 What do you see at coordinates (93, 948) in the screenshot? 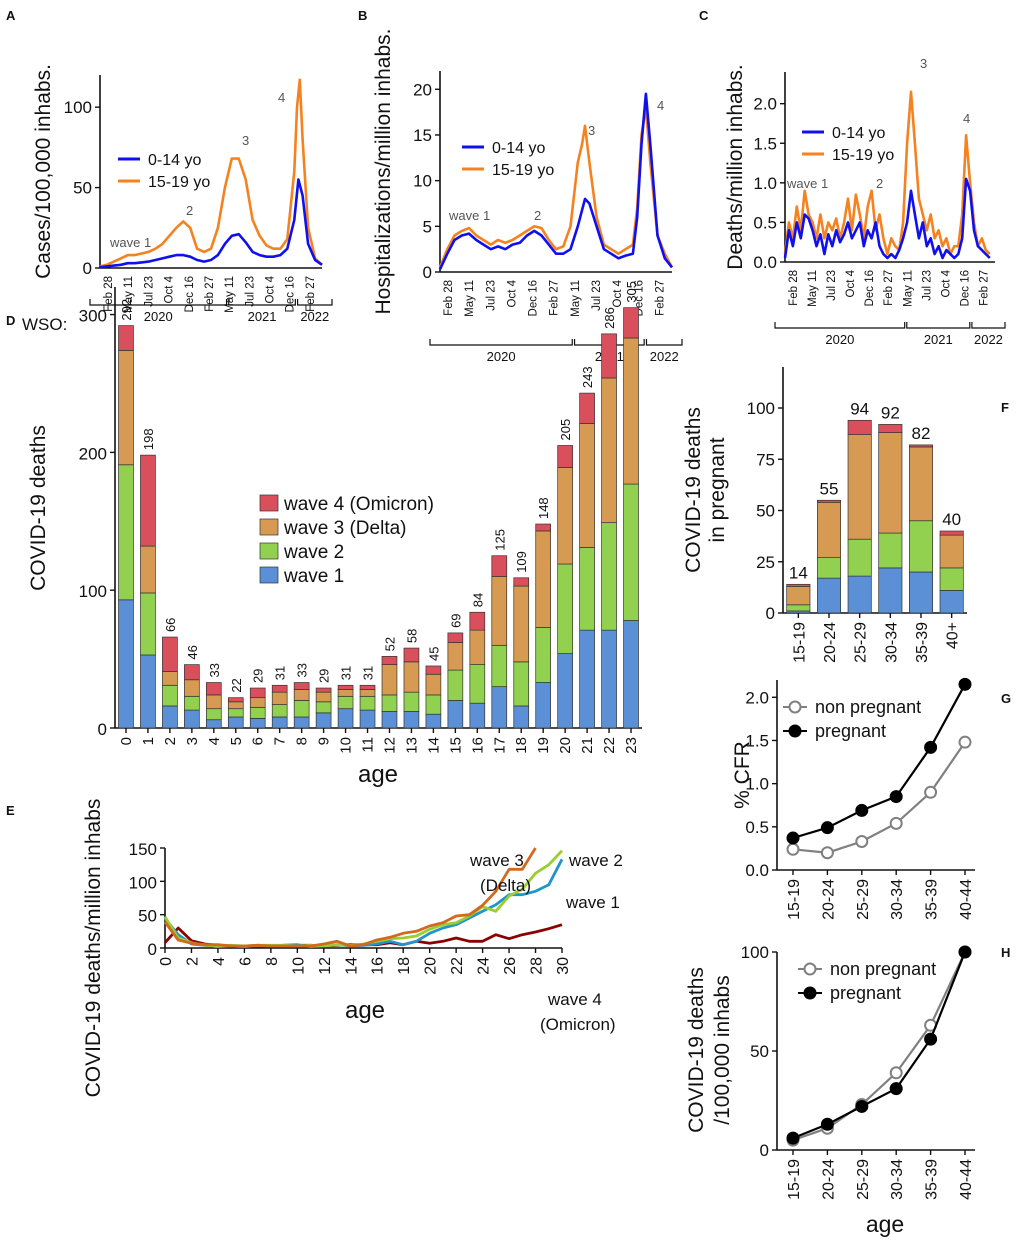
I see `y-axis-label: COVID-19 deaths/million inhabs` at bounding box center [93, 948].